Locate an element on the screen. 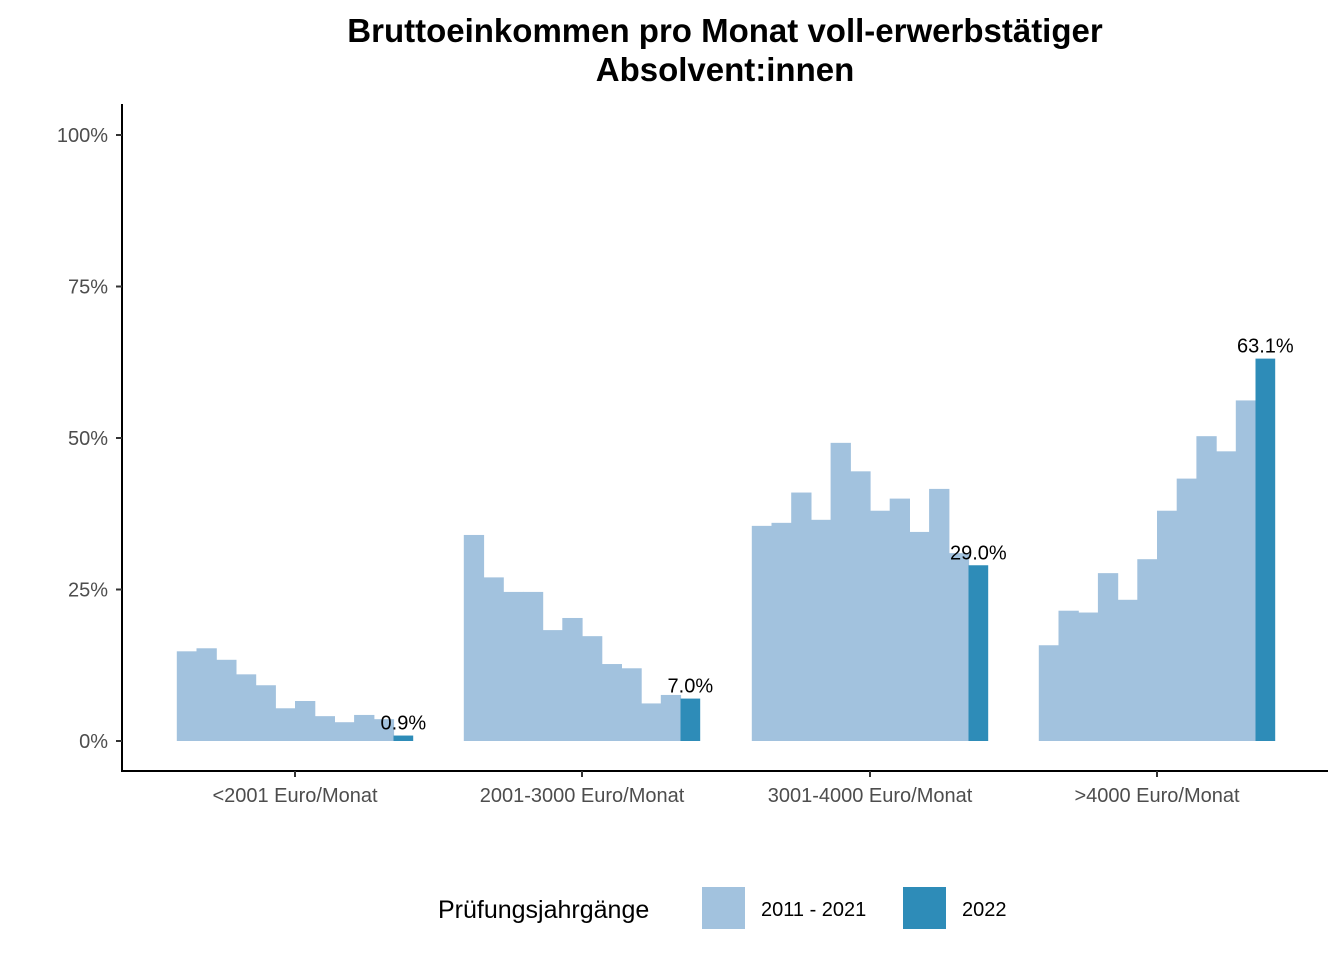 The image size is (1344, 960). x-tick-label-1: 2001-3000 Euro/Monat is located at coordinates (582, 796).